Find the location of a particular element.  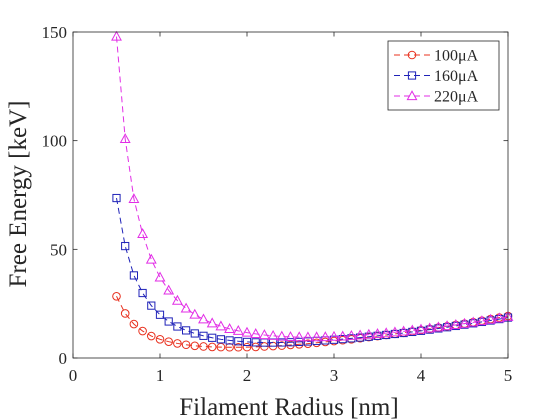

legend-label-1: 160μA is located at coordinates (456, 76).